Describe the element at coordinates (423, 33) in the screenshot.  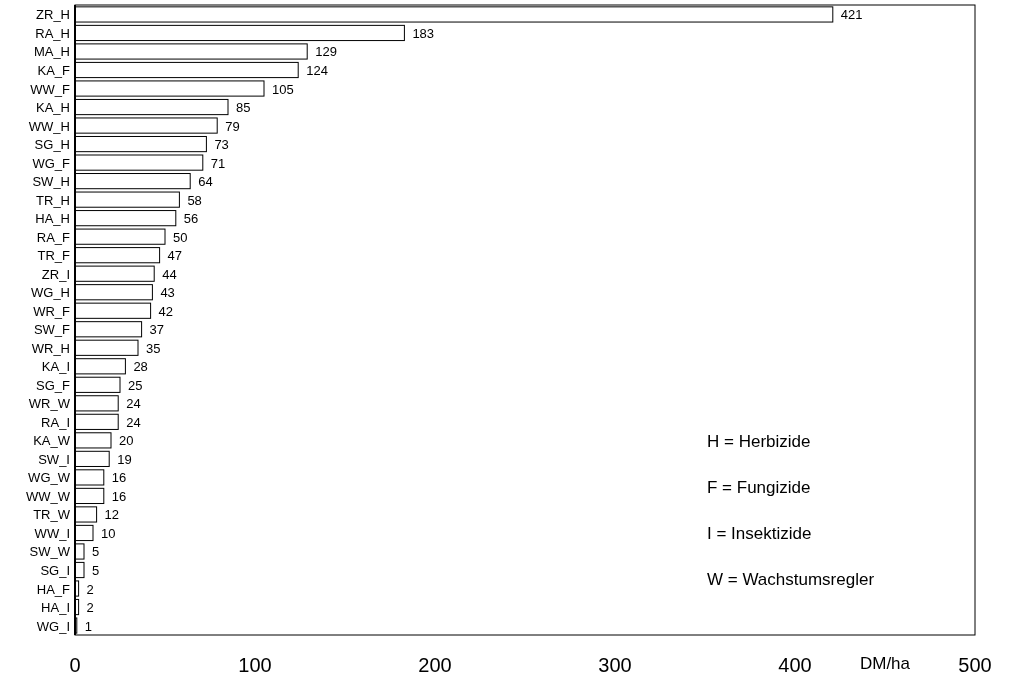
I see `data-label: 183` at that location.